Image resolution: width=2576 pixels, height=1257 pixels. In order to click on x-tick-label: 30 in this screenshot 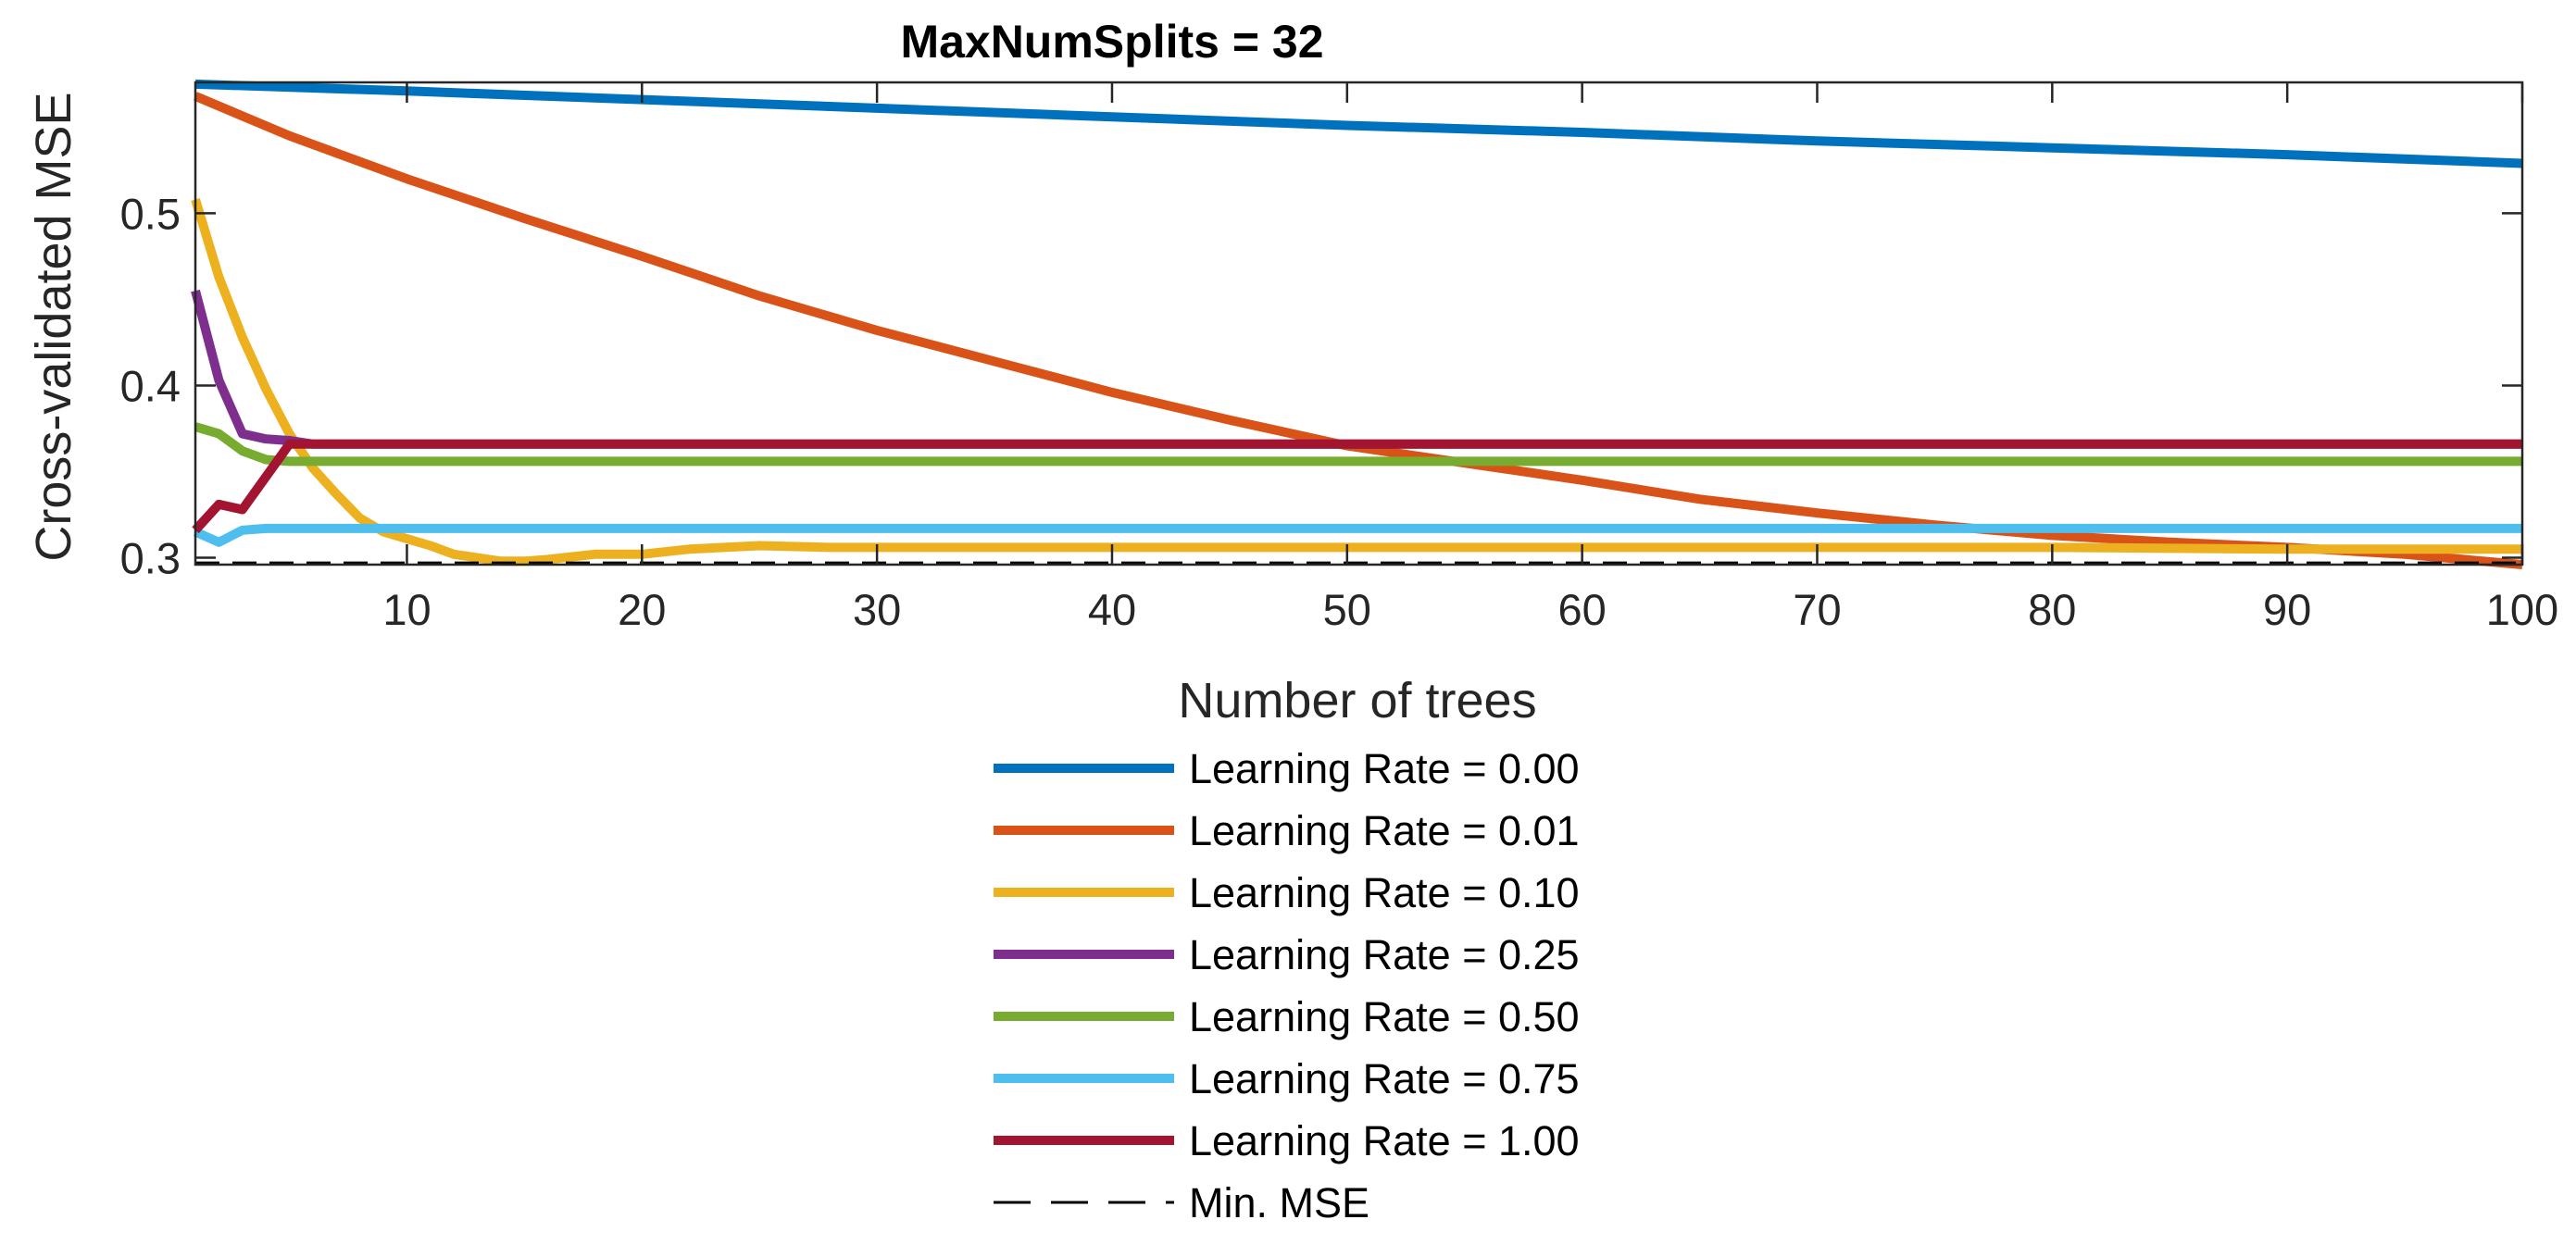, I will do `click(877, 609)`.